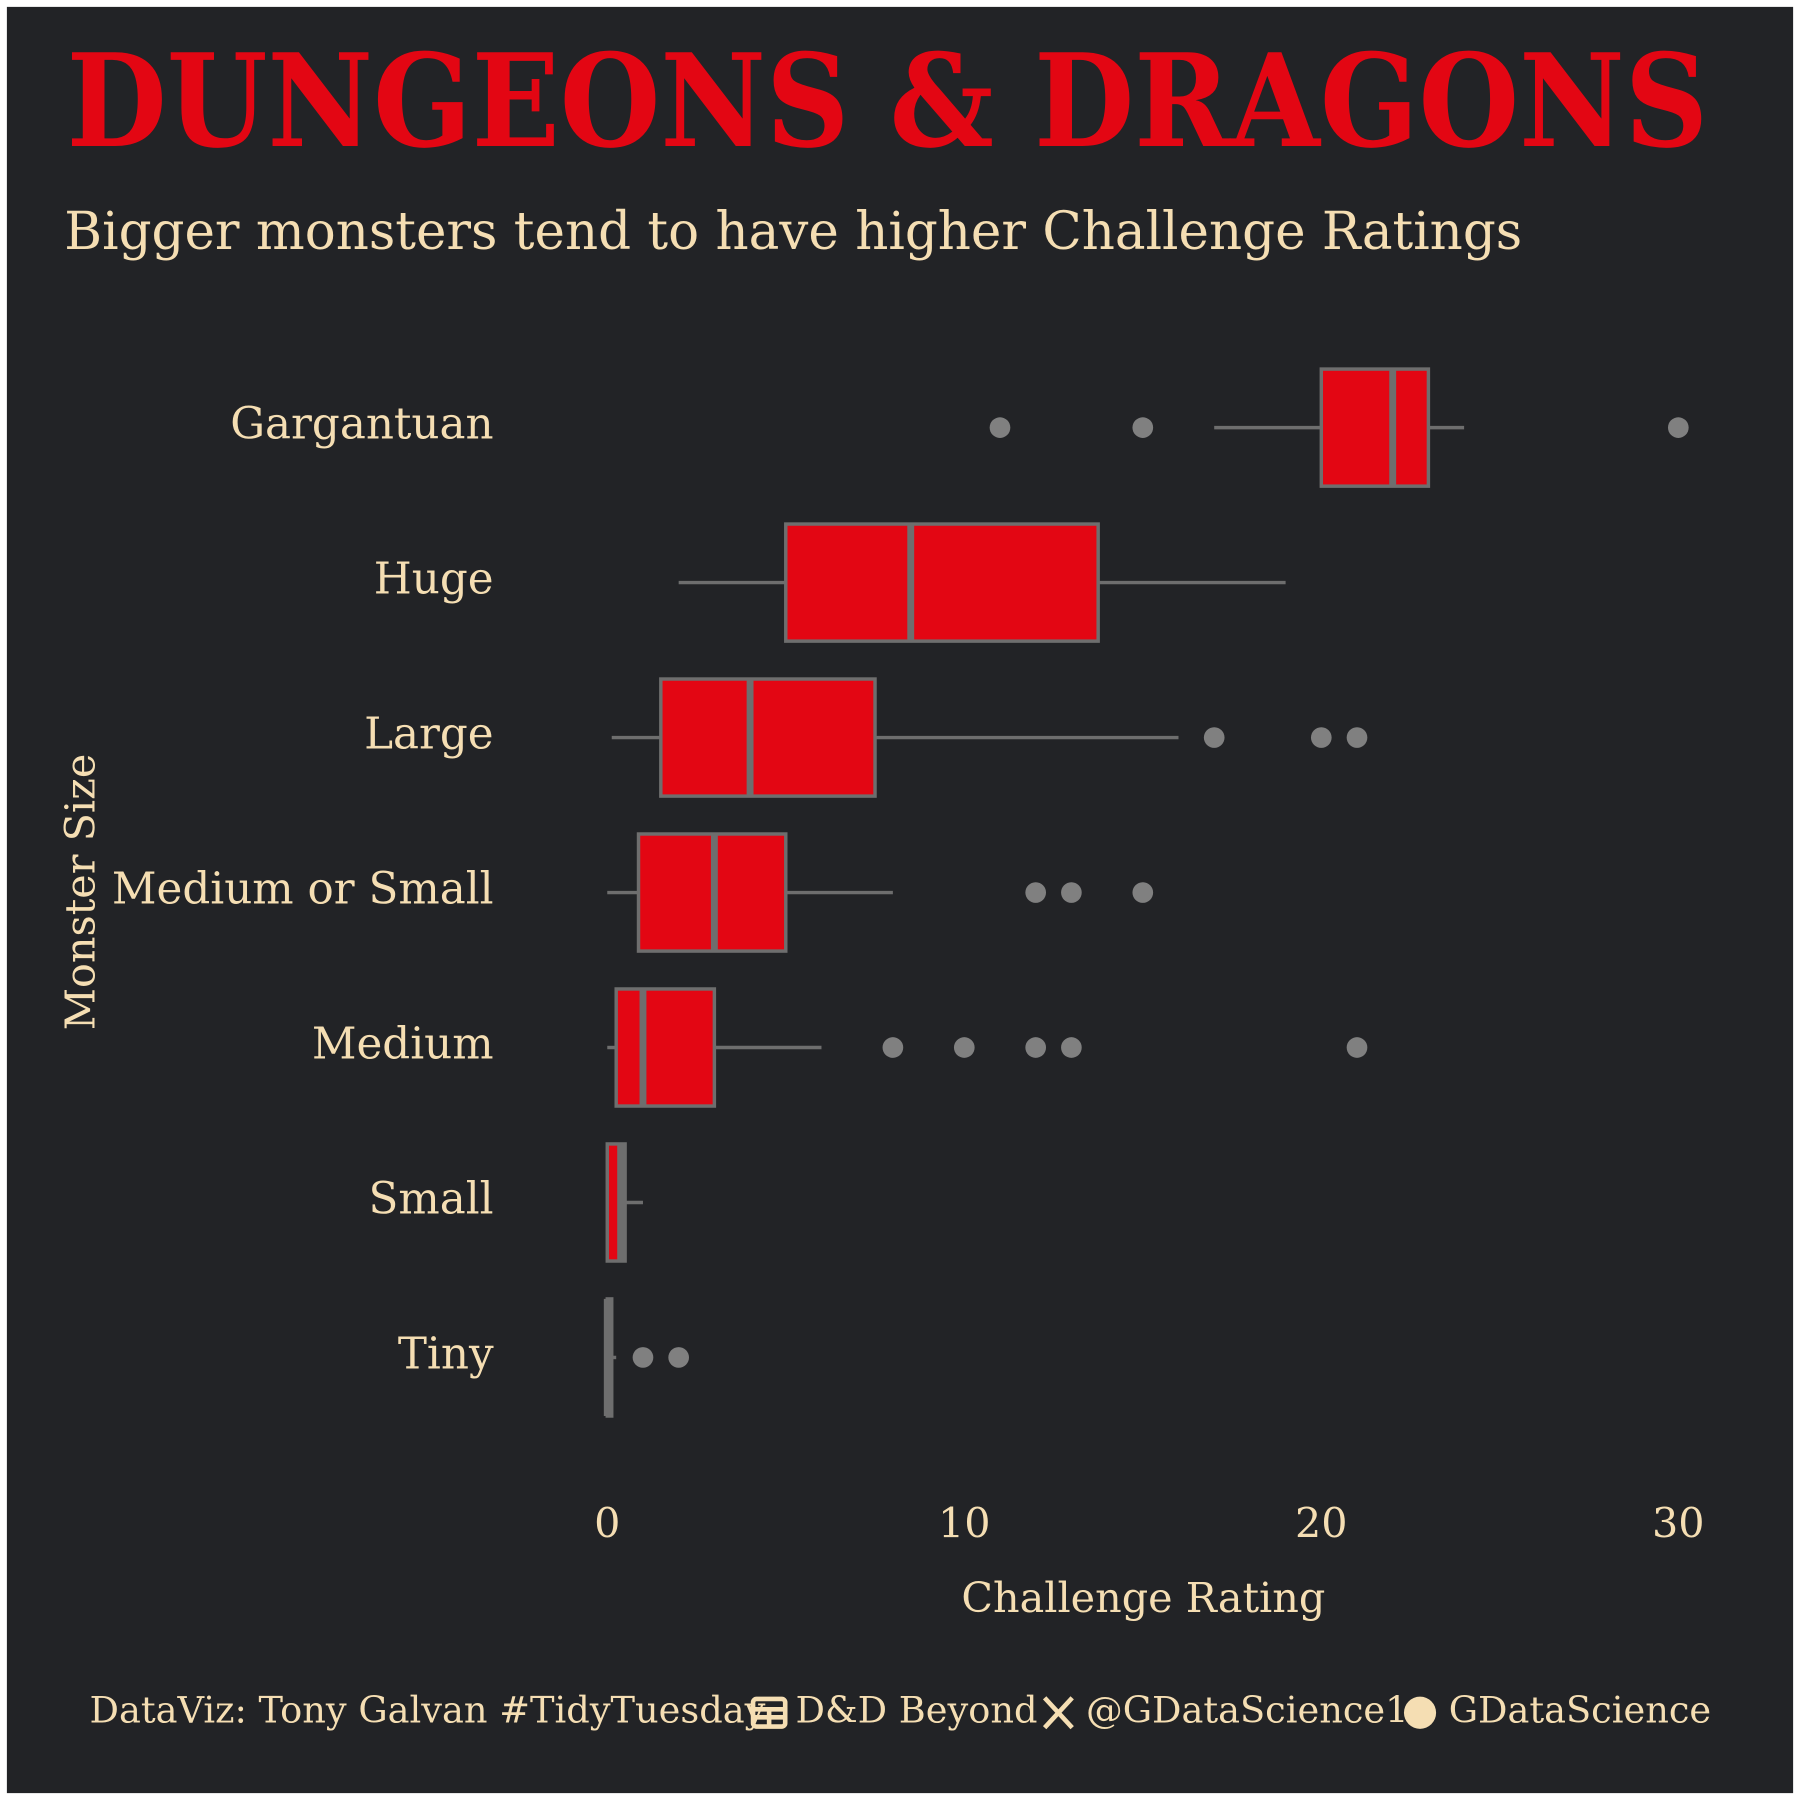 The image size is (1800, 1804). Describe the element at coordinates (430, 1199) in the screenshot. I see `y-tick-label: Small` at that location.